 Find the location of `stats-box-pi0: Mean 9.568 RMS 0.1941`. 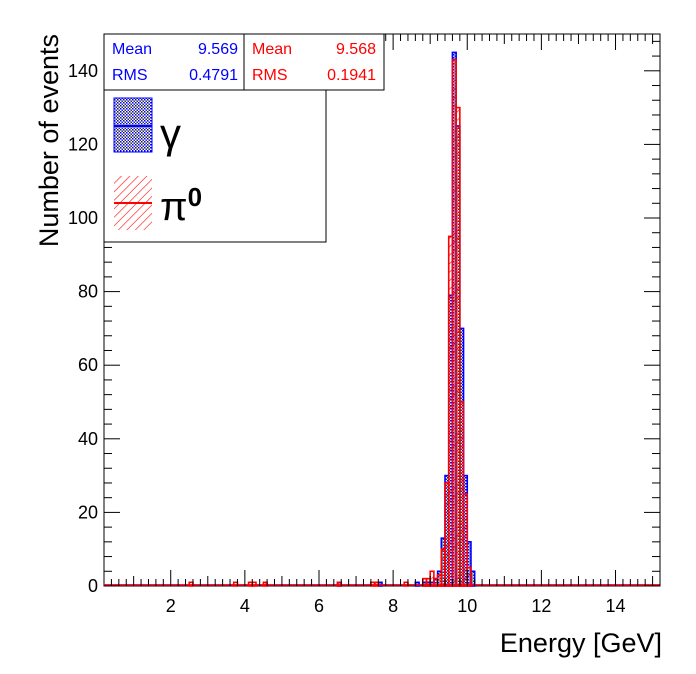

stats-box-pi0: Mean 9.568 RMS 0.1941 is located at coordinates (314, 62).